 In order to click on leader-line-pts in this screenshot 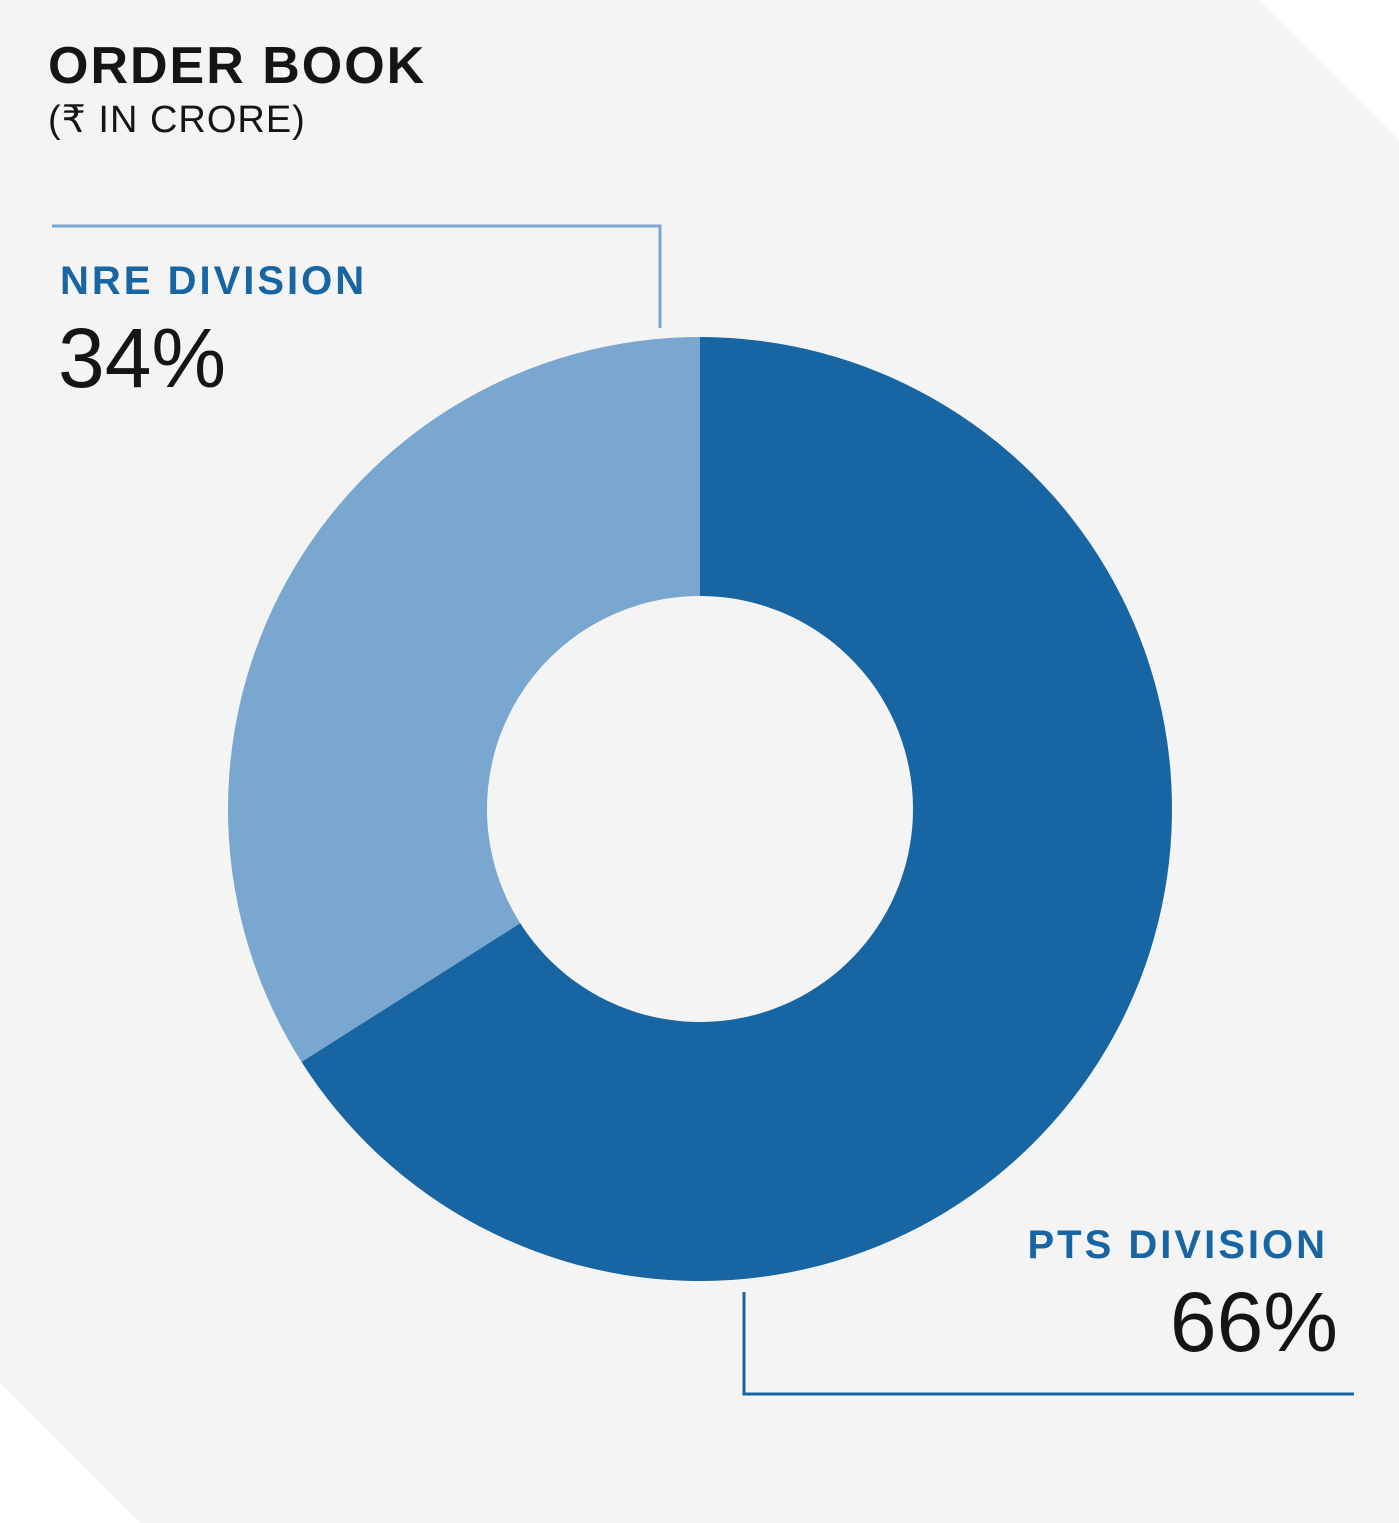, I will do `click(1048, 1344)`.